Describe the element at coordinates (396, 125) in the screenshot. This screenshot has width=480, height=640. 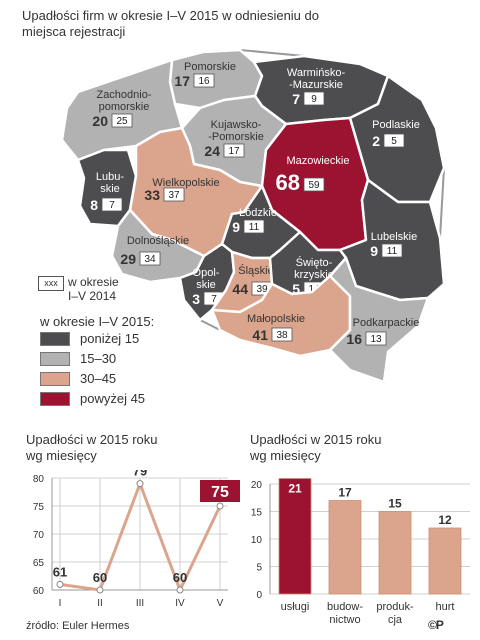
I see `region-label: Podlaskie` at that location.